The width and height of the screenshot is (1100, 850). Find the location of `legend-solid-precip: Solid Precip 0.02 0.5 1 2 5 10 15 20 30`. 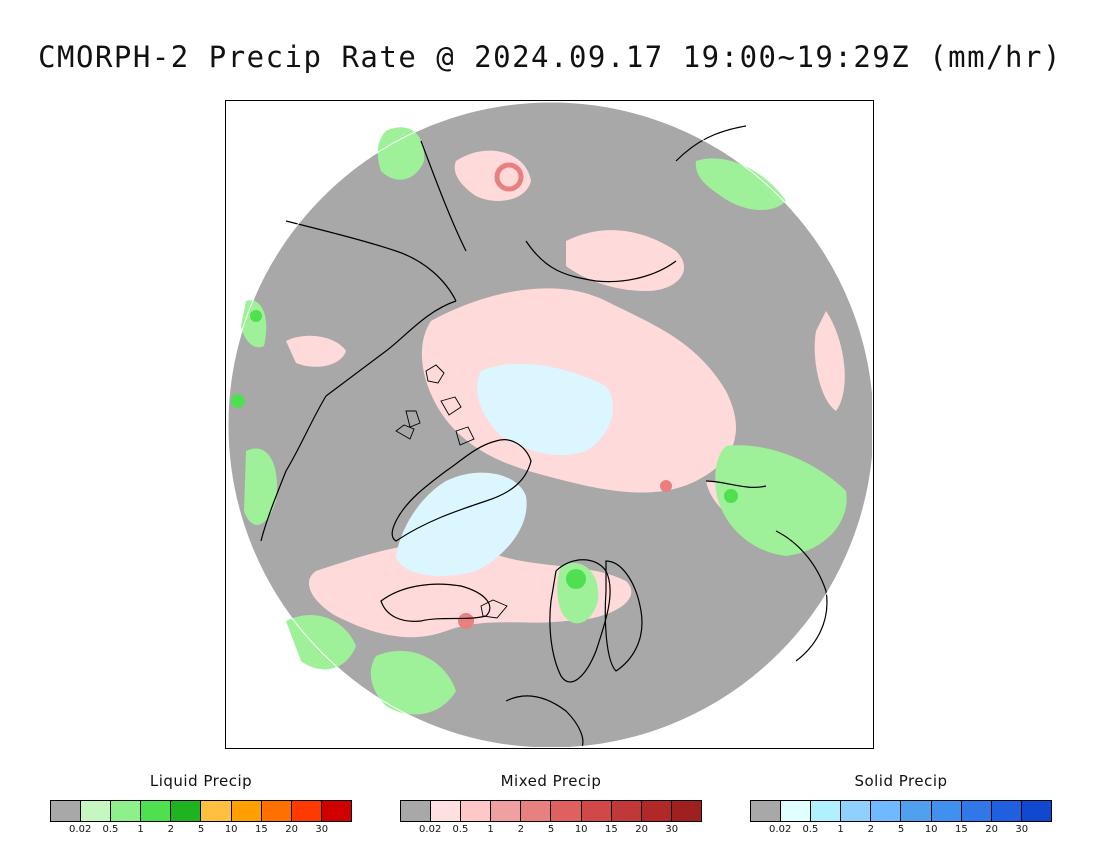

legend-solid-precip: Solid Precip 0.02 0.5 1 2 5 10 15 20 30 is located at coordinates (901, 804).